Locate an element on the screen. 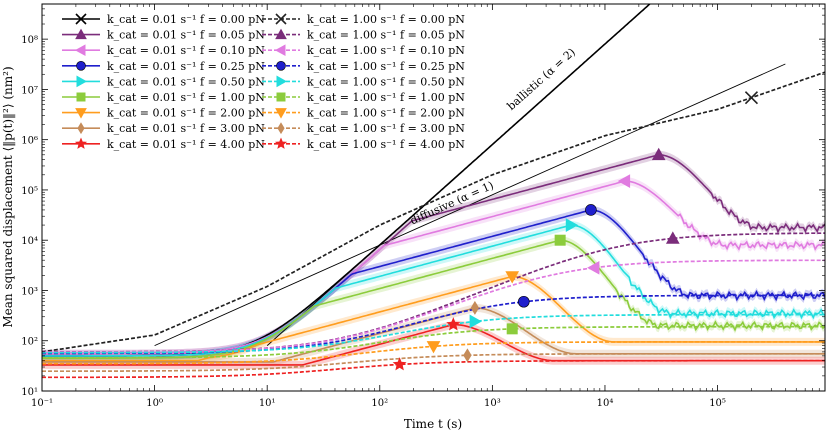 The height and width of the screenshot is (435, 830). legend-entry: k_cat = 0.01 s⁻¹ f = 3.00 pN is located at coordinates (163, 128).